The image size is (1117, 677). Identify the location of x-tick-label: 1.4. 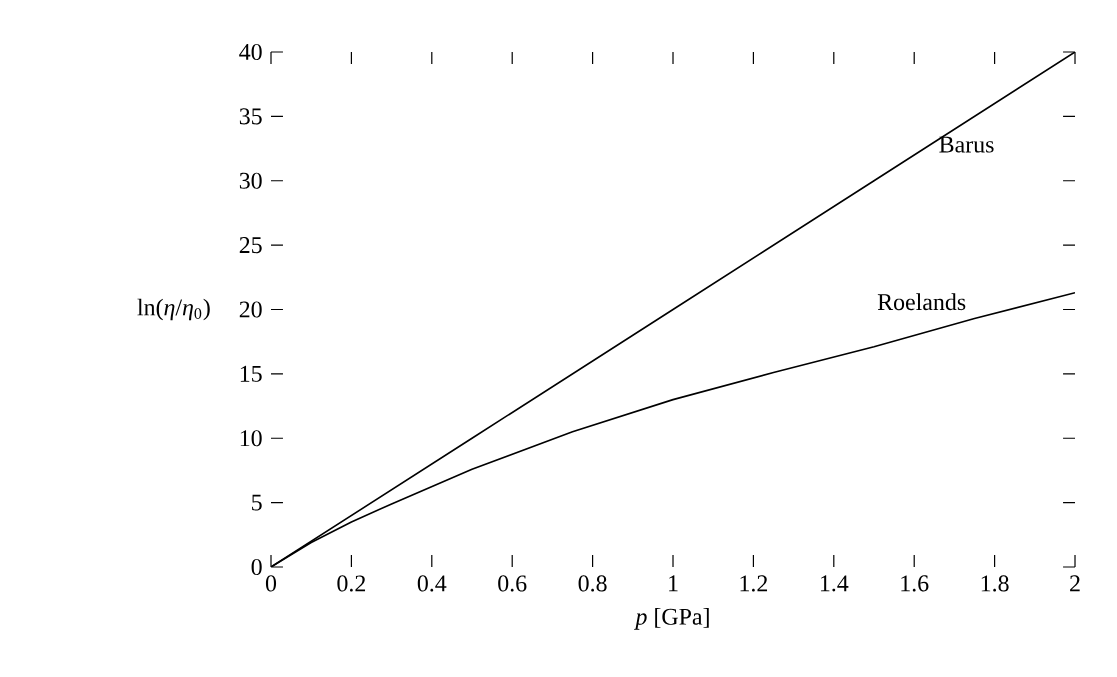
(834, 583).